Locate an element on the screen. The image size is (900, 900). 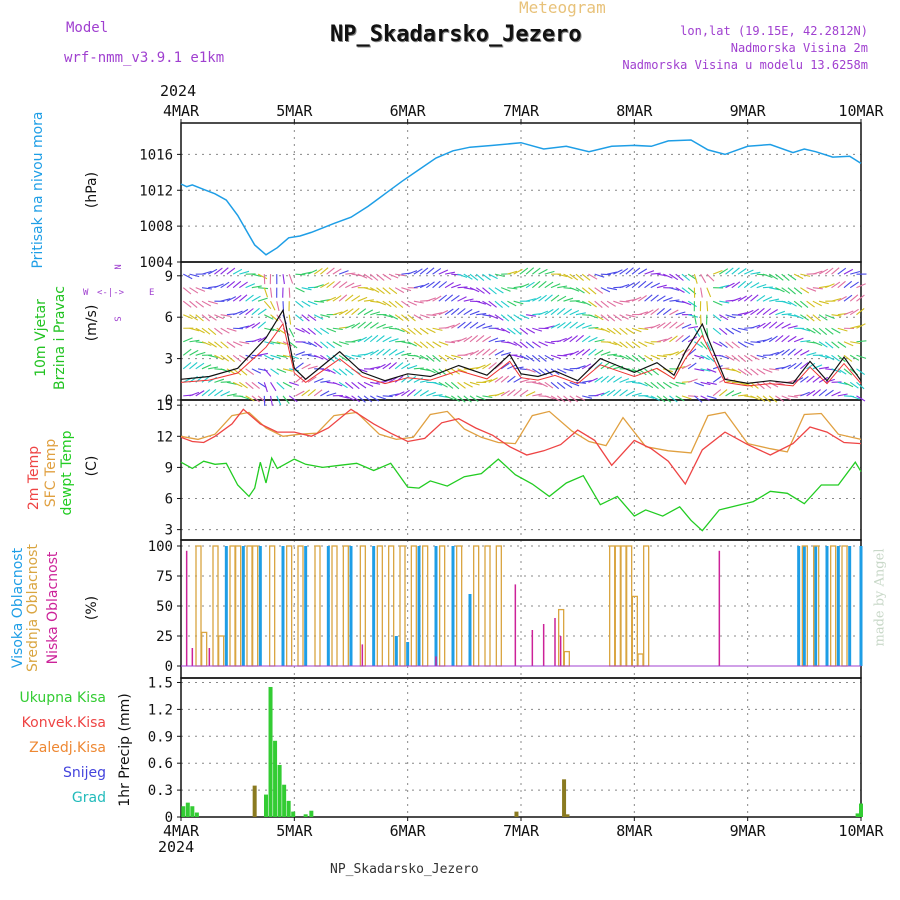
footer-station: NP_Skadarsko_Jezero is located at coordinates (404, 869).